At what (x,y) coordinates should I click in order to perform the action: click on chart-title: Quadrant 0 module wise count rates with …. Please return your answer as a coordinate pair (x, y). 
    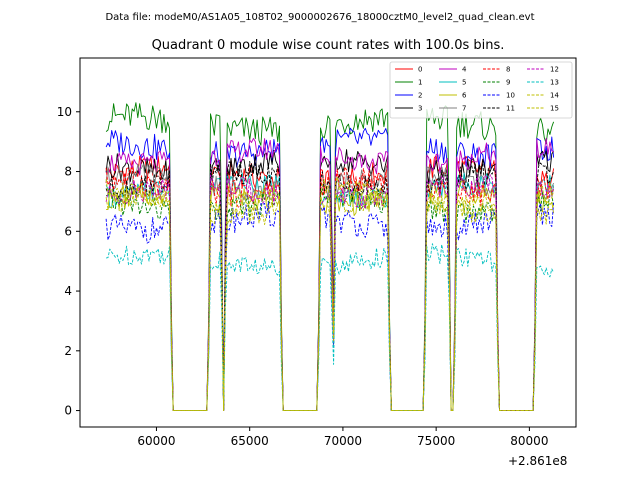
    Looking at the image, I should click on (328, 45).